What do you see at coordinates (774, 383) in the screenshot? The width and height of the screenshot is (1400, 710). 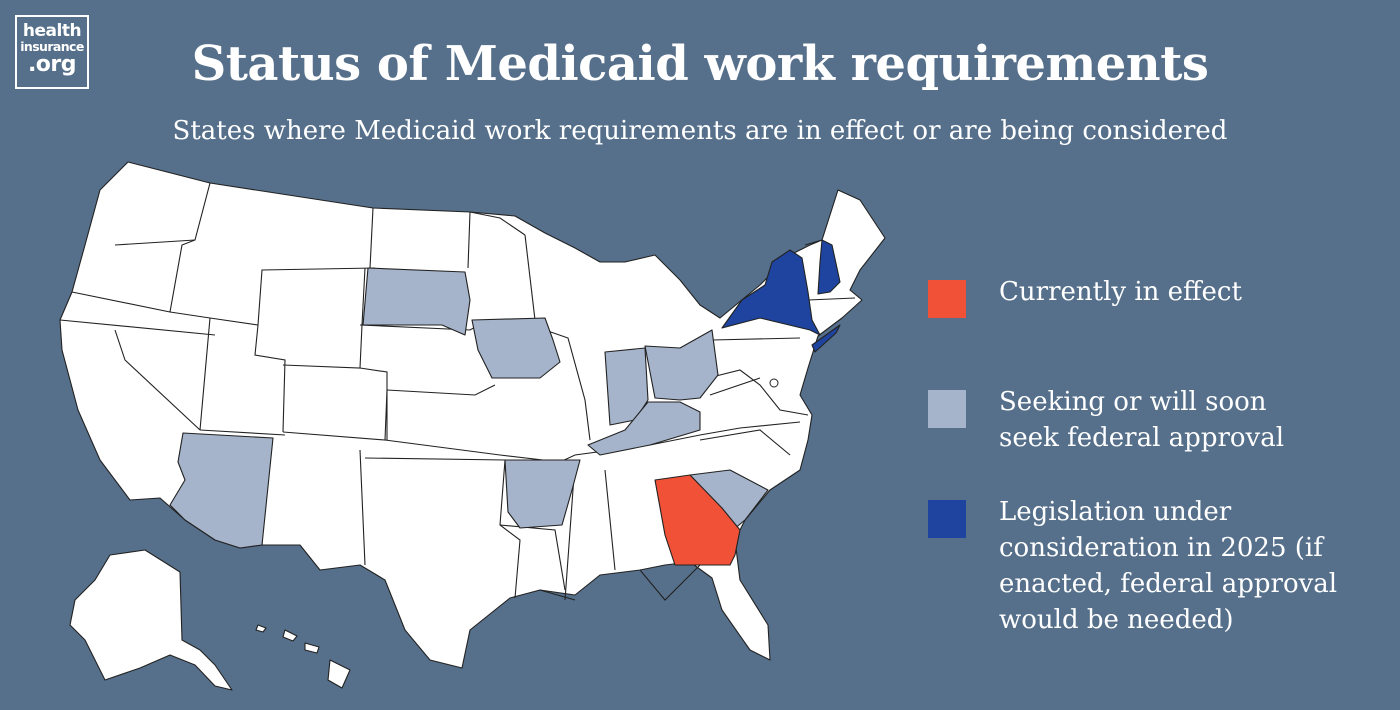 I see `dc-marker` at bounding box center [774, 383].